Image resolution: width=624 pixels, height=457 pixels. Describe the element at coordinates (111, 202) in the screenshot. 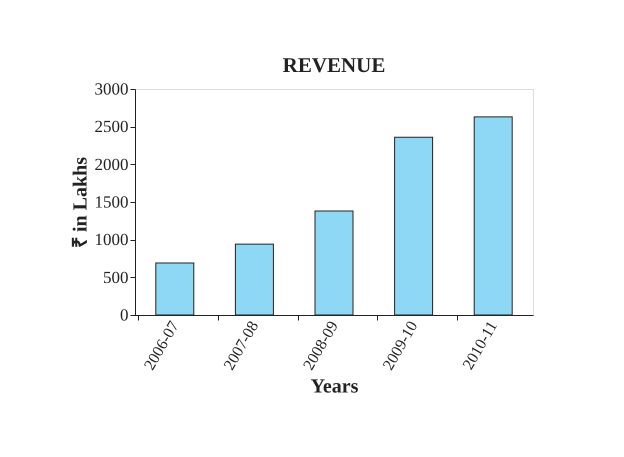

I see `y-tick-label: 1500` at that location.